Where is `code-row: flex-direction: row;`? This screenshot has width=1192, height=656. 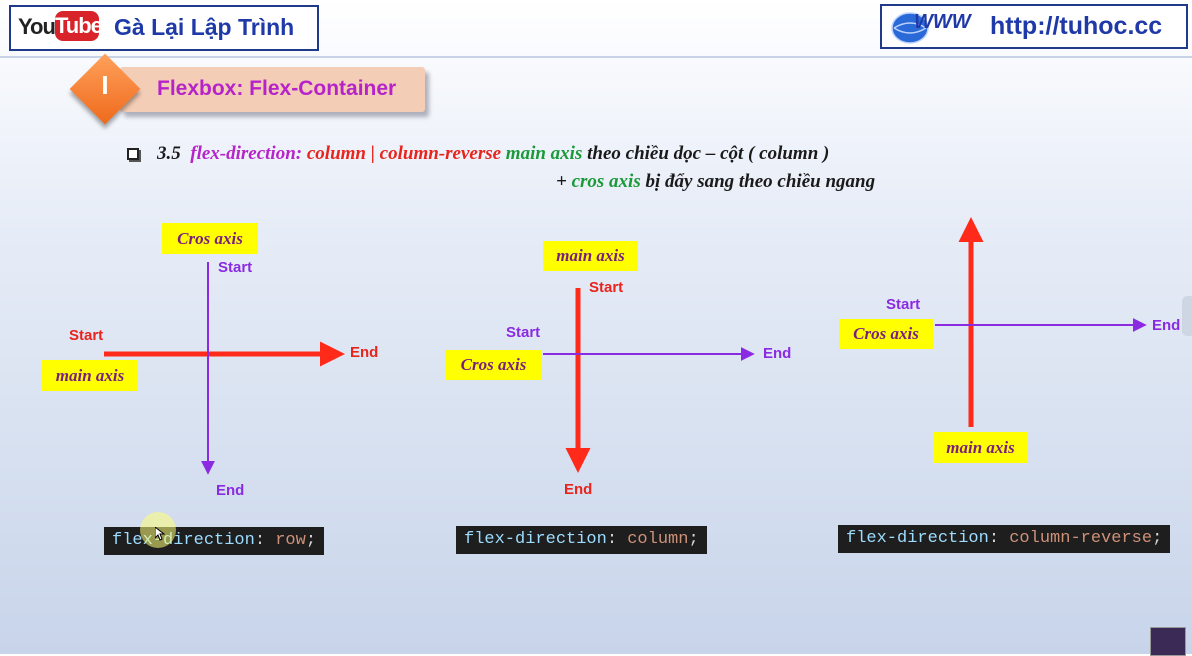
code-row: flex-direction: row; is located at coordinates (214, 541).